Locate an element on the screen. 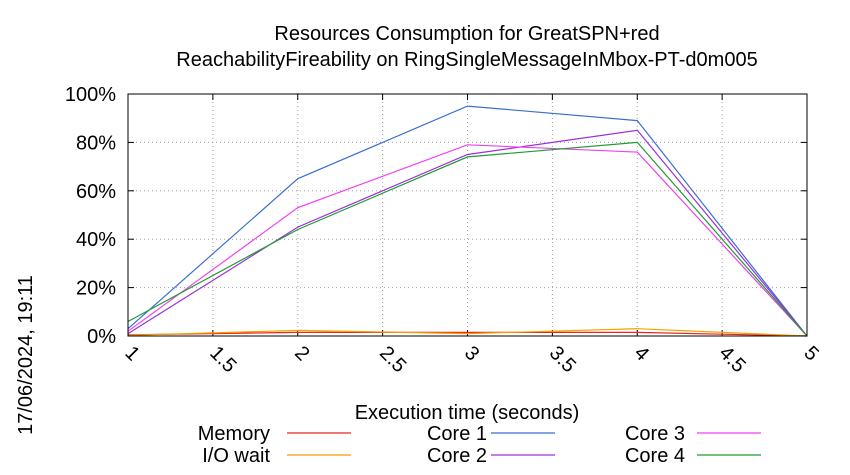 The image size is (850, 475). y-tick-label: 80% is located at coordinates (96, 143).